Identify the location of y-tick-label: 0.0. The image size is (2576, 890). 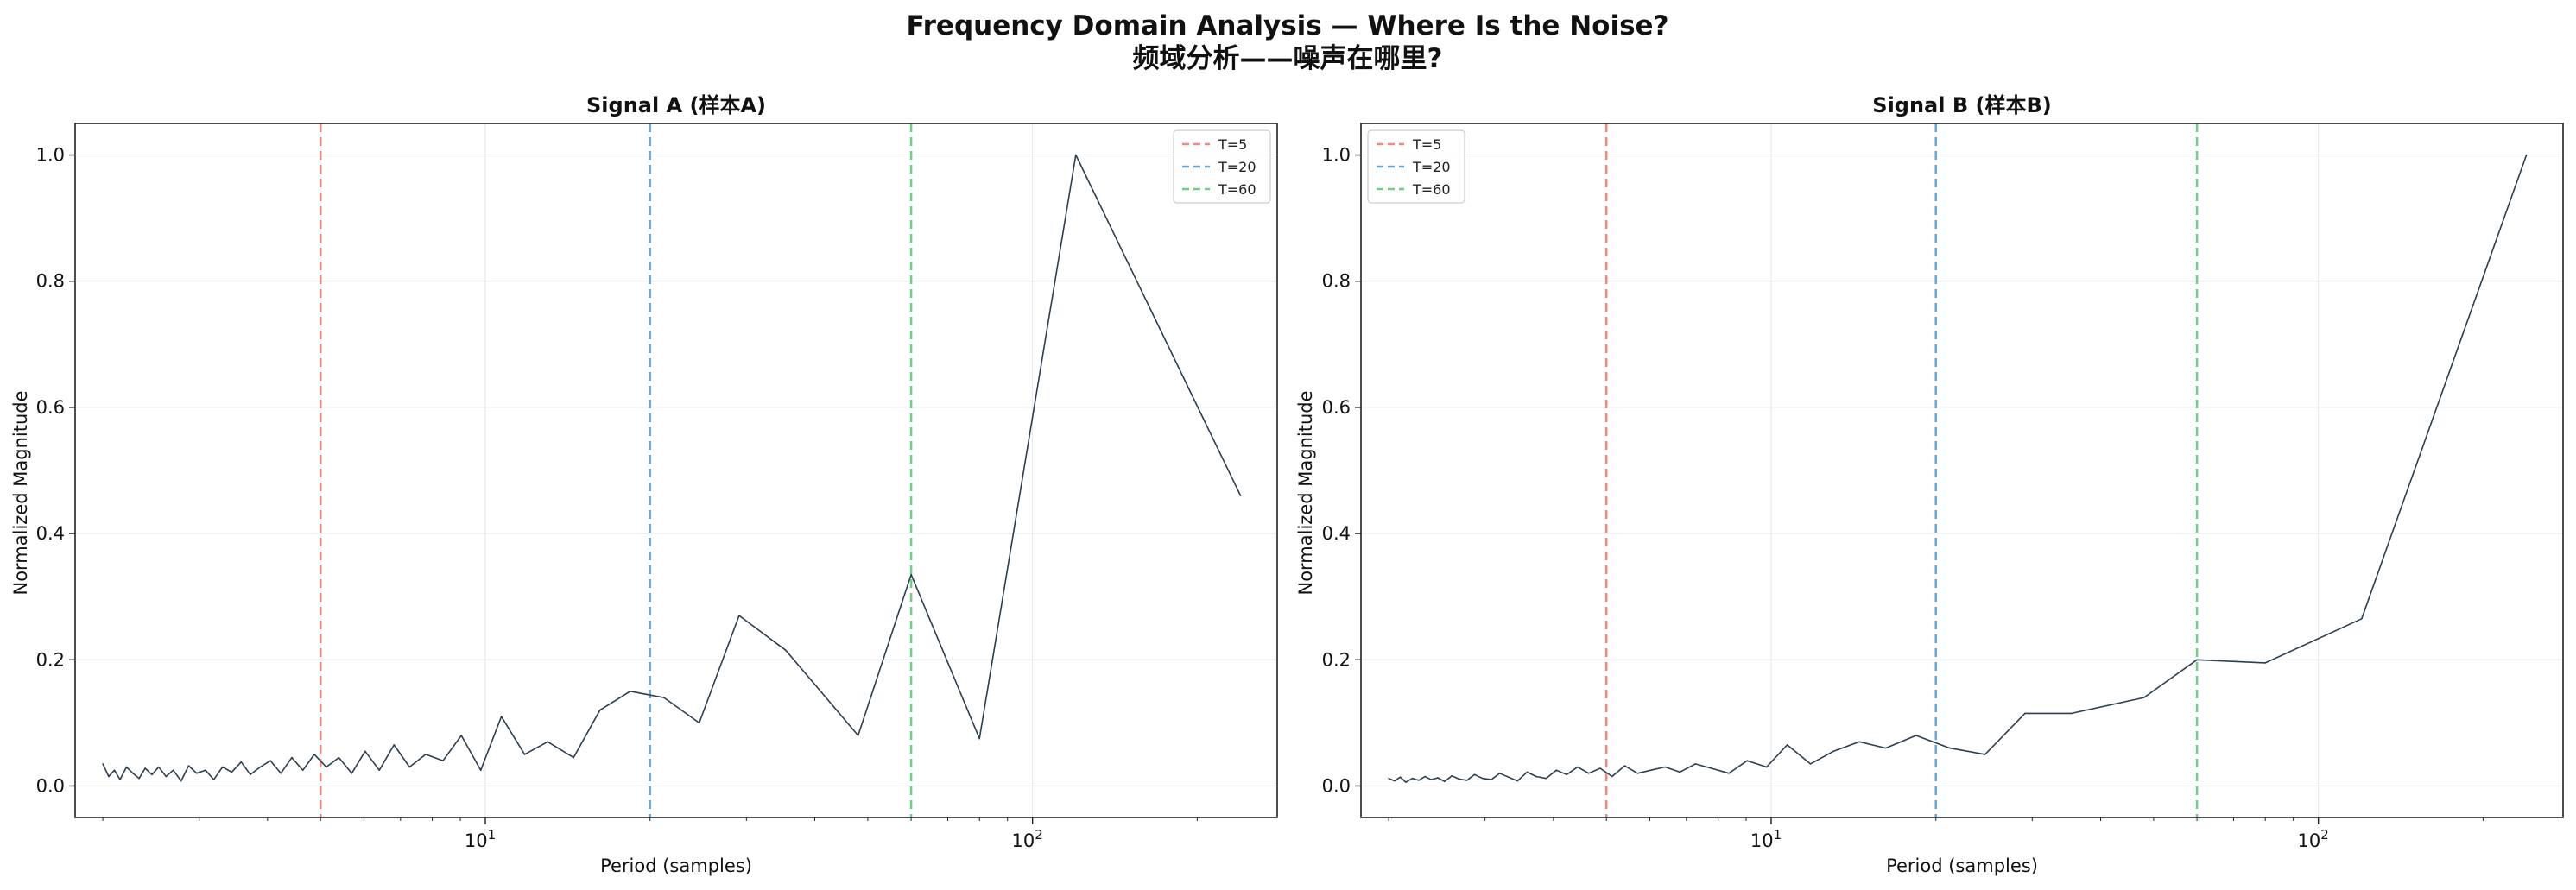
(50, 786).